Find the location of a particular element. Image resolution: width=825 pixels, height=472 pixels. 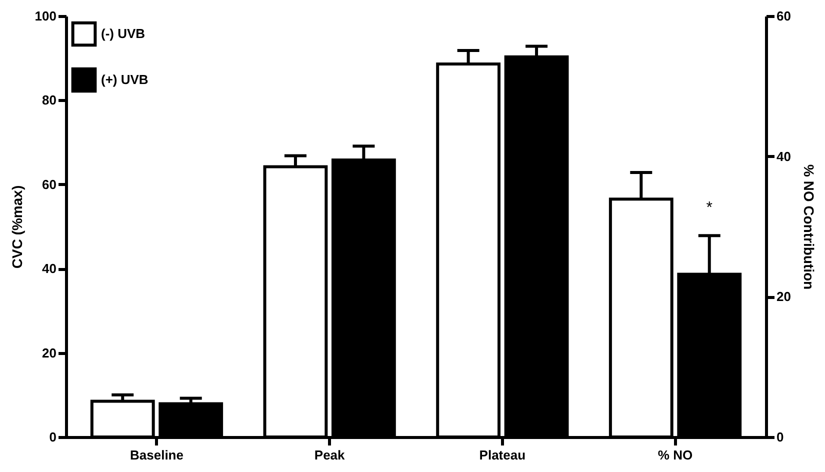

y-tick-label: 60 is located at coordinates (49, 184).